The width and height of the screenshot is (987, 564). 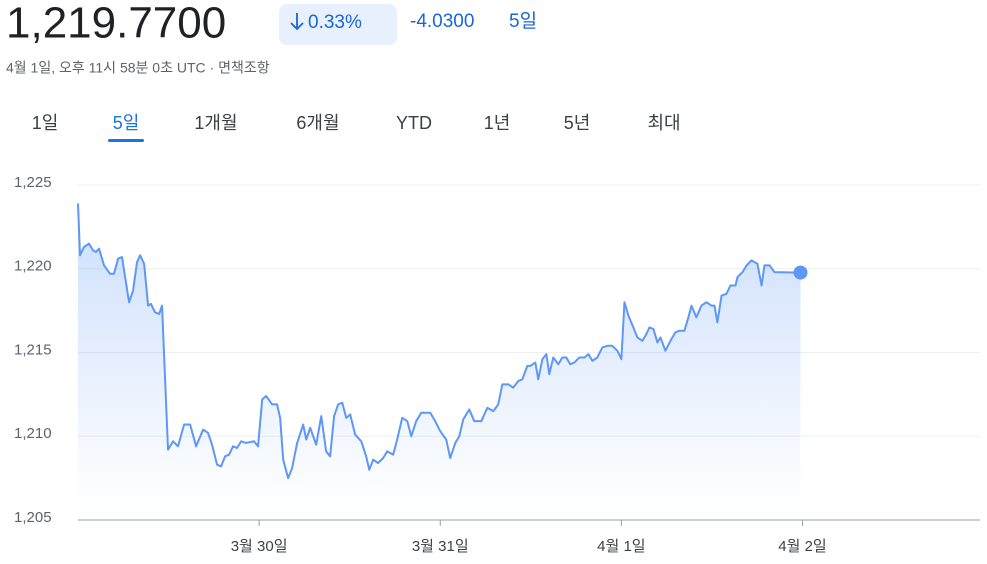 I want to click on x-tick-label: 4월 2일, so click(x=802, y=546).